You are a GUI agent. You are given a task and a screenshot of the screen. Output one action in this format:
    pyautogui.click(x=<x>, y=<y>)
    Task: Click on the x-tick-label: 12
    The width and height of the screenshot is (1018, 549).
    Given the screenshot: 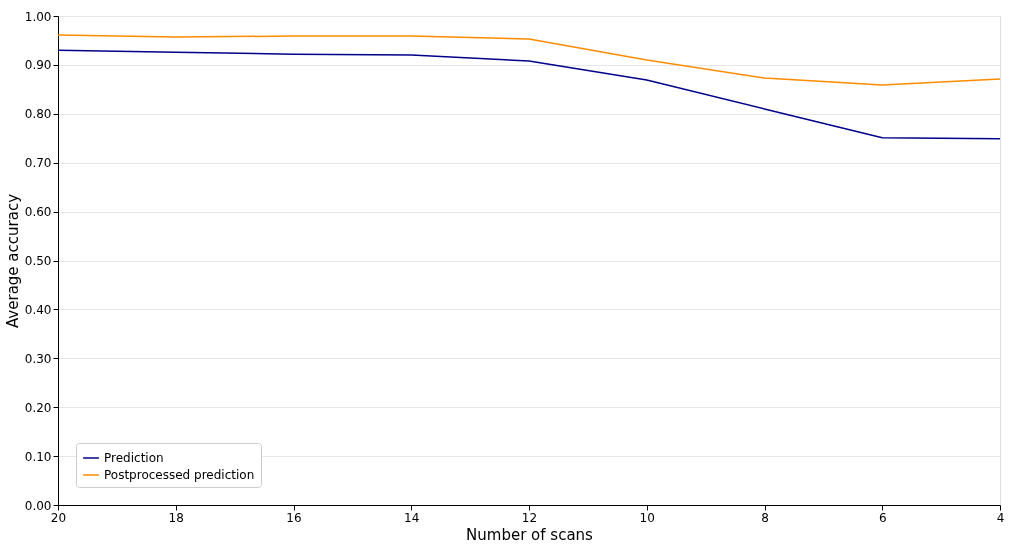 What is the action you would take?
    pyautogui.click(x=529, y=517)
    